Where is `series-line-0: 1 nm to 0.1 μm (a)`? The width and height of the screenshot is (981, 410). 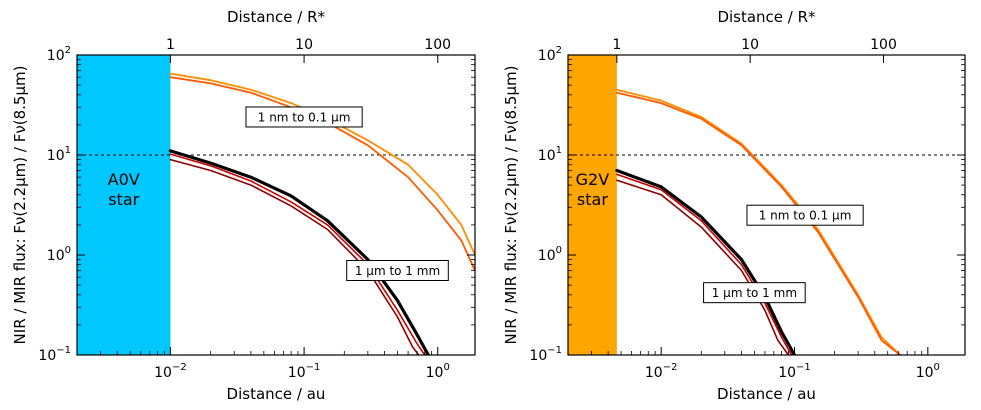 series-line-0: 1 nm to 0.1 μm (a) is located at coordinates (322, 164).